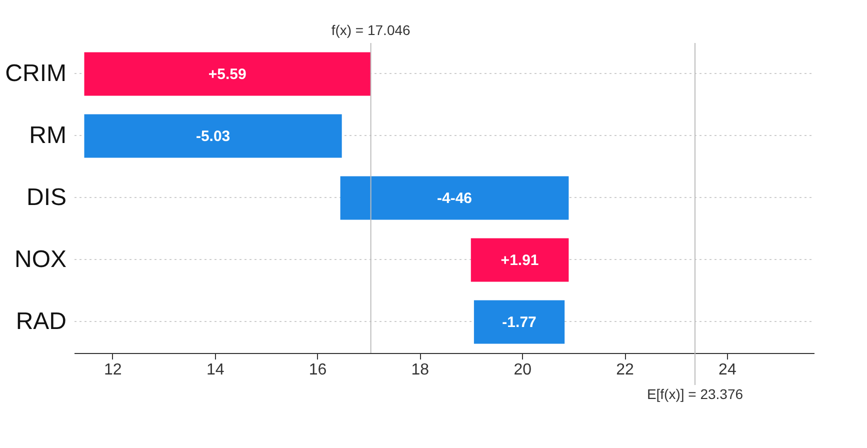 This screenshot has height=448, width=867. I want to click on data-label: +5.59, so click(227, 74).